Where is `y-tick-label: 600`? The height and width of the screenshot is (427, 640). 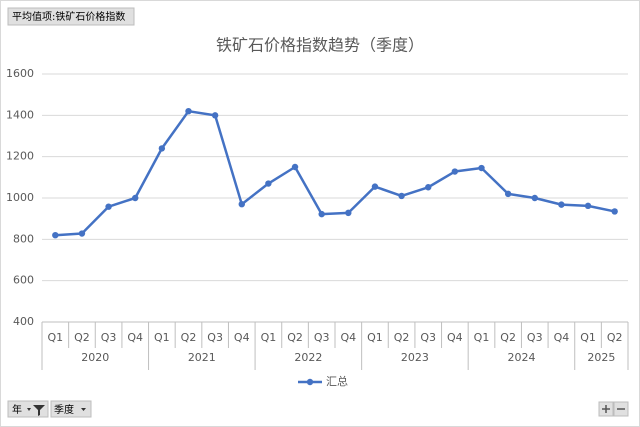
y-tick-label: 600 is located at coordinates (23, 280).